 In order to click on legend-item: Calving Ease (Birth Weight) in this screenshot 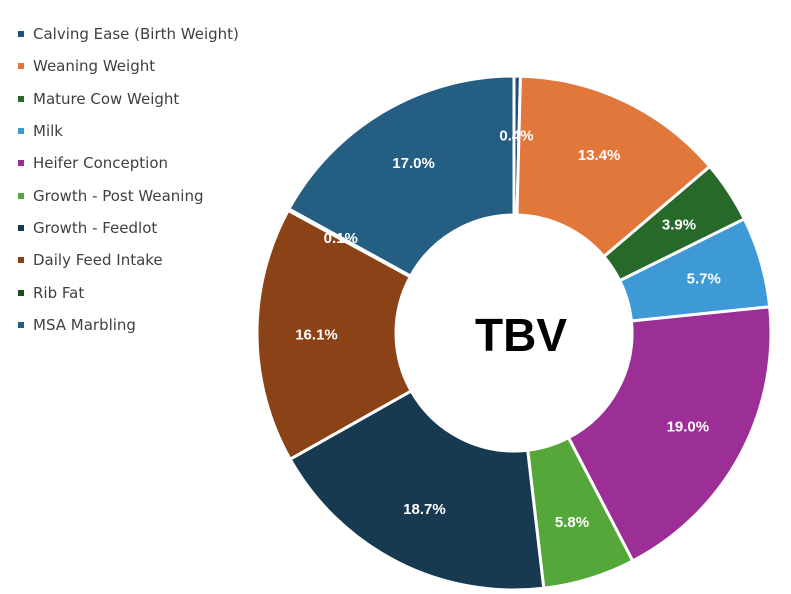, I will do `click(128, 34)`.